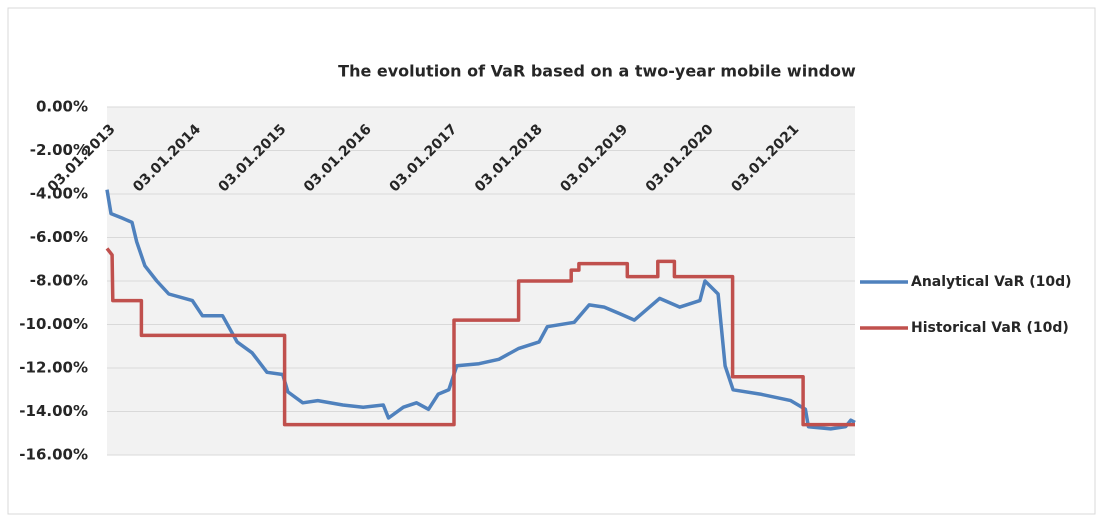 This screenshot has width=1096, height=519. I want to click on y-tick-label: -6.00%, so click(59, 237).